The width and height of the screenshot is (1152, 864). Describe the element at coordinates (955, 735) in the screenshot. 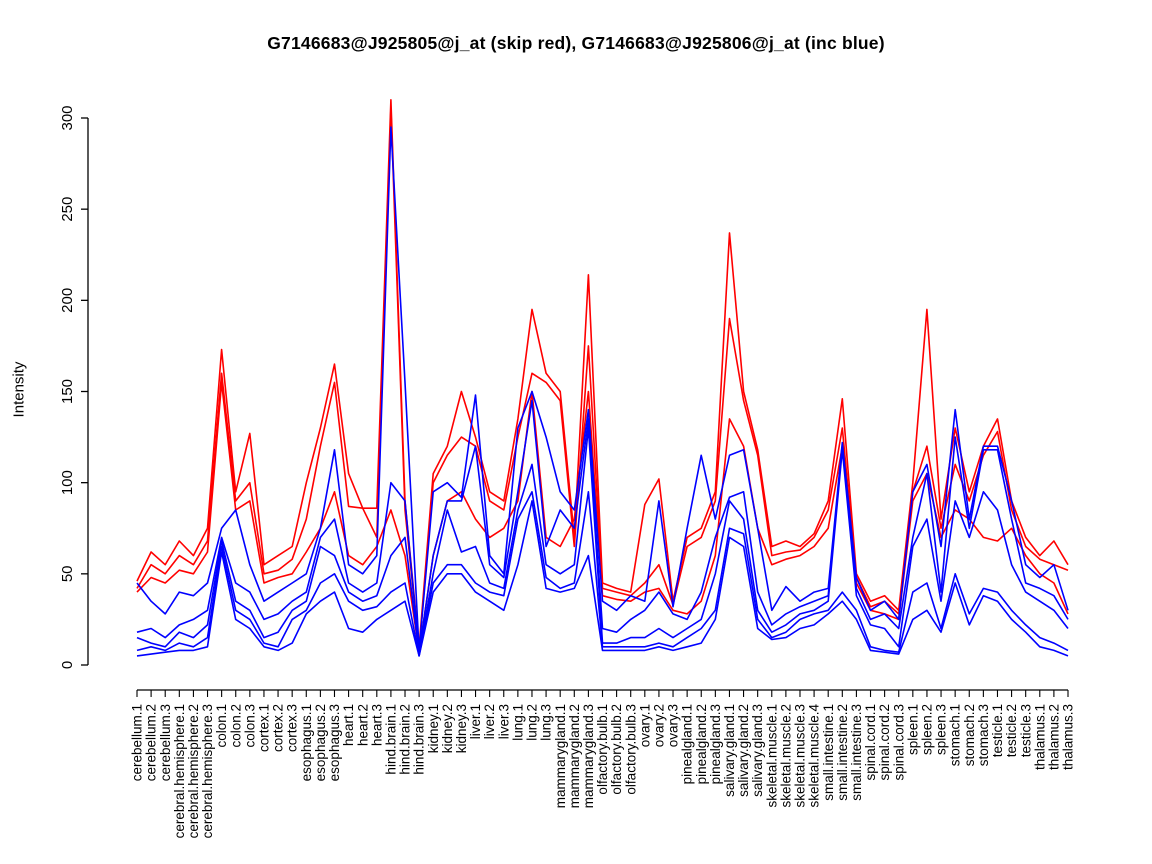

I see `x-tick-label: stomach.1` at that location.